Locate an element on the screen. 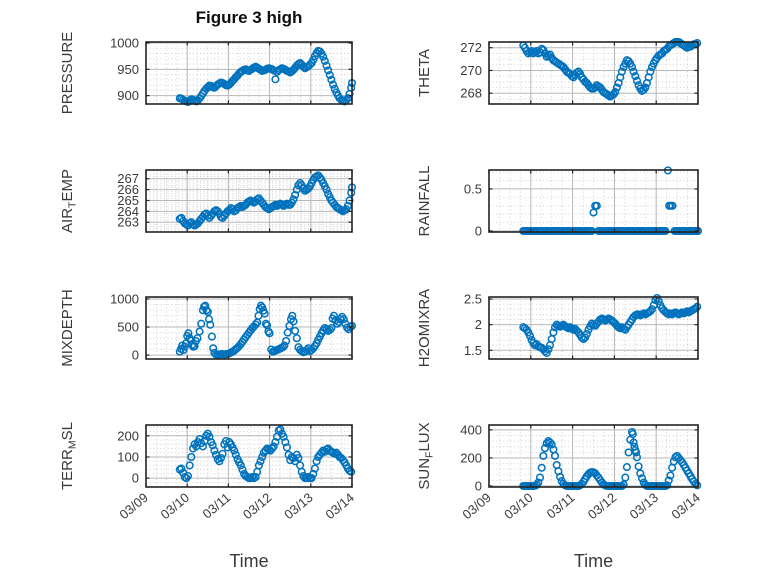  subplot-mixdepth: 0 500 1000 MIXDEPTH is located at coordinates (208, 328).